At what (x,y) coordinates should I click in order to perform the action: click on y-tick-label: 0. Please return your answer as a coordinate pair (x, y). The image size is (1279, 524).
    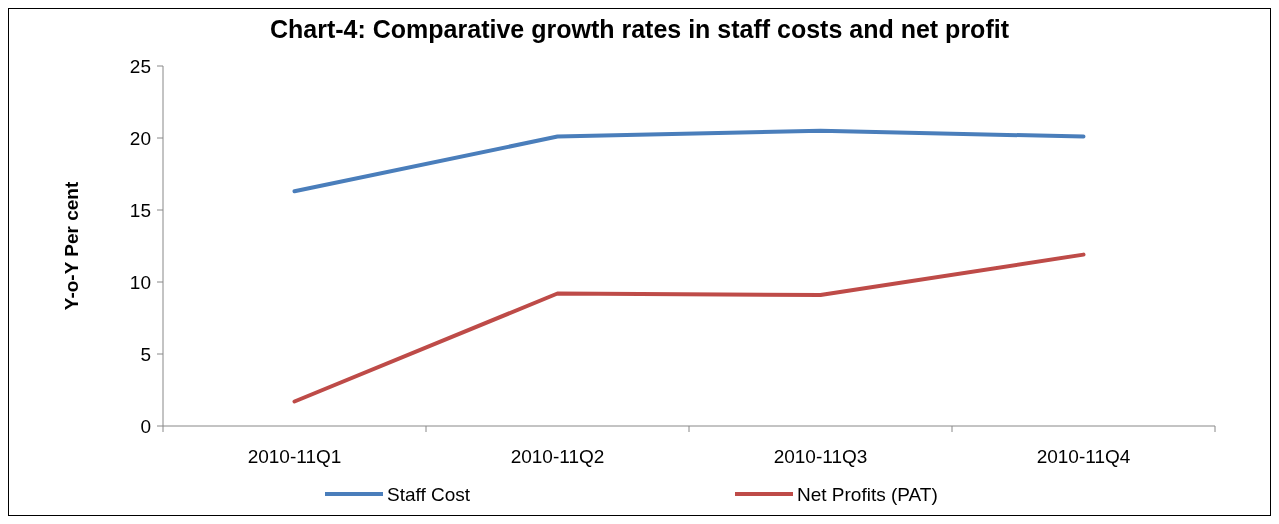
    Looking at the image, I should click on (145, 426).